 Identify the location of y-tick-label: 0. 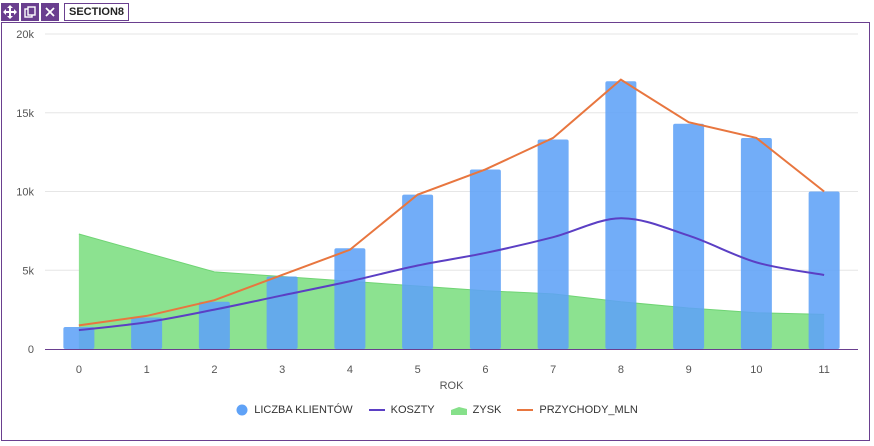
(31, 350).